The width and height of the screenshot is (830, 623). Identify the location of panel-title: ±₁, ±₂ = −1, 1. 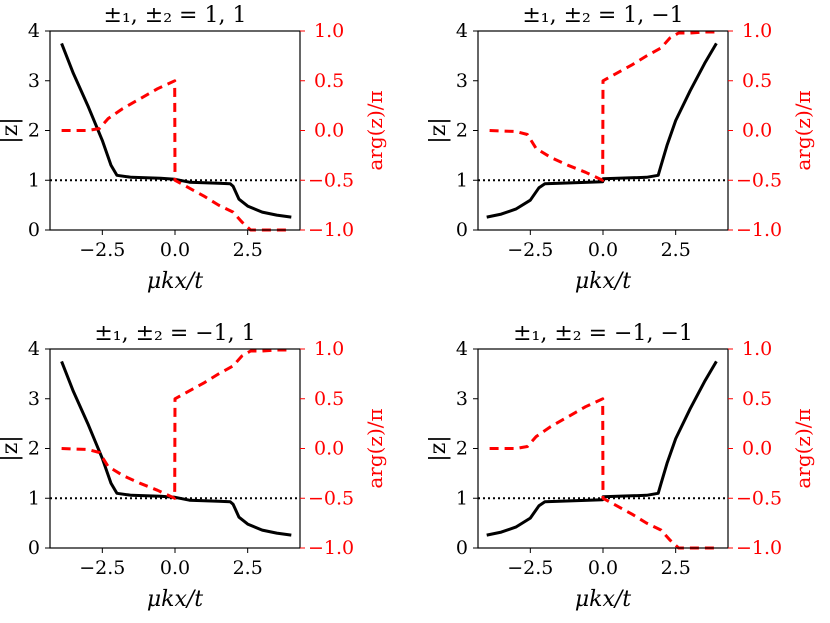
(174, 333).